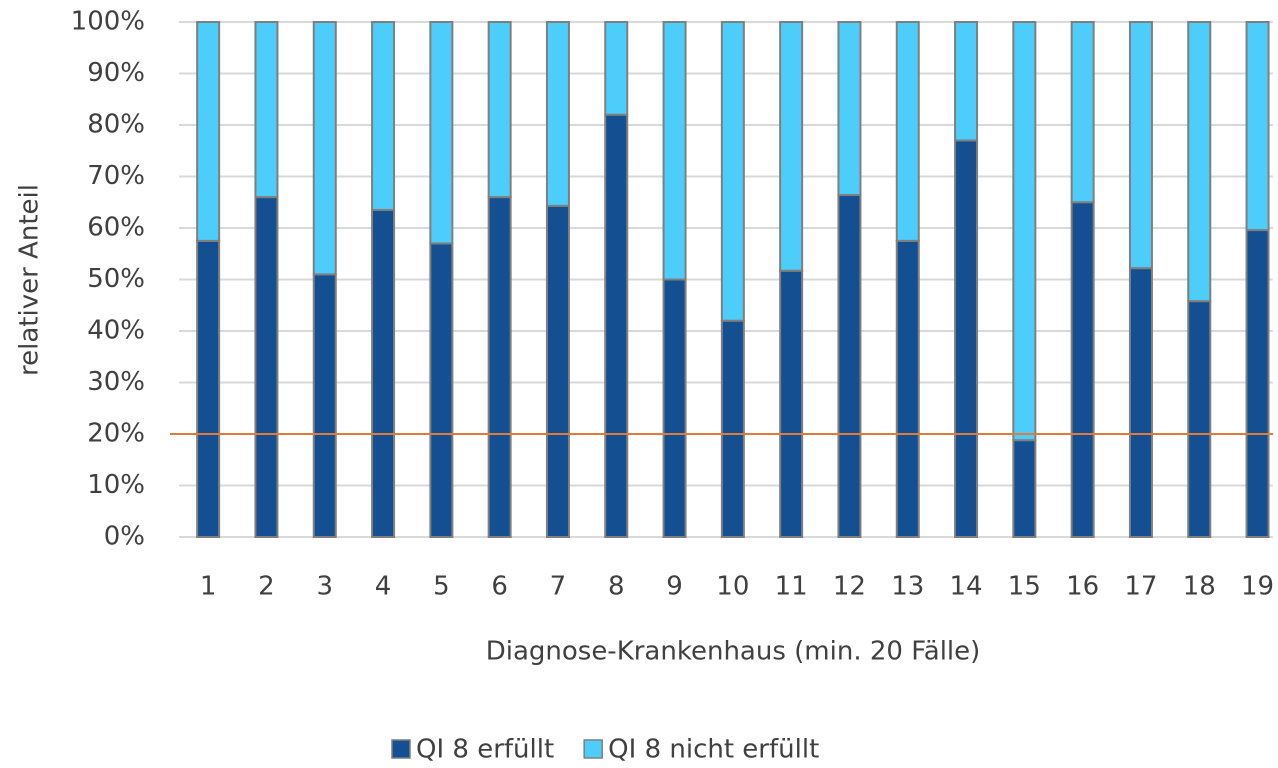 The image size is (1278, 768). What do you see at coordinates (966, 587) in the screenshot?
I see `x-tick-label: 14` at bounding box center [966, 587].